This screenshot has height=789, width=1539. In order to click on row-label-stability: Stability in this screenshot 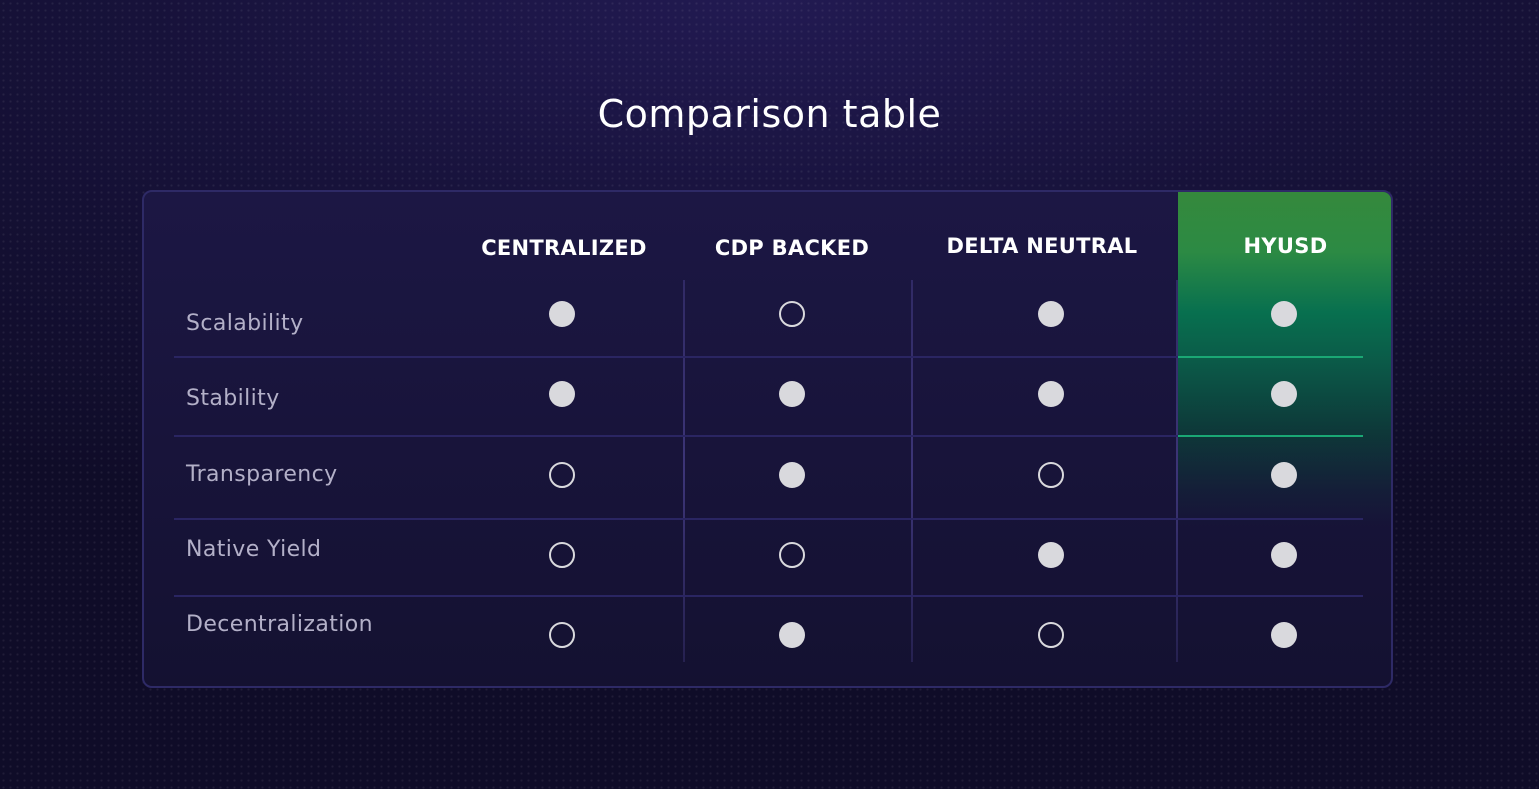, I will do `click(233, 398)`.